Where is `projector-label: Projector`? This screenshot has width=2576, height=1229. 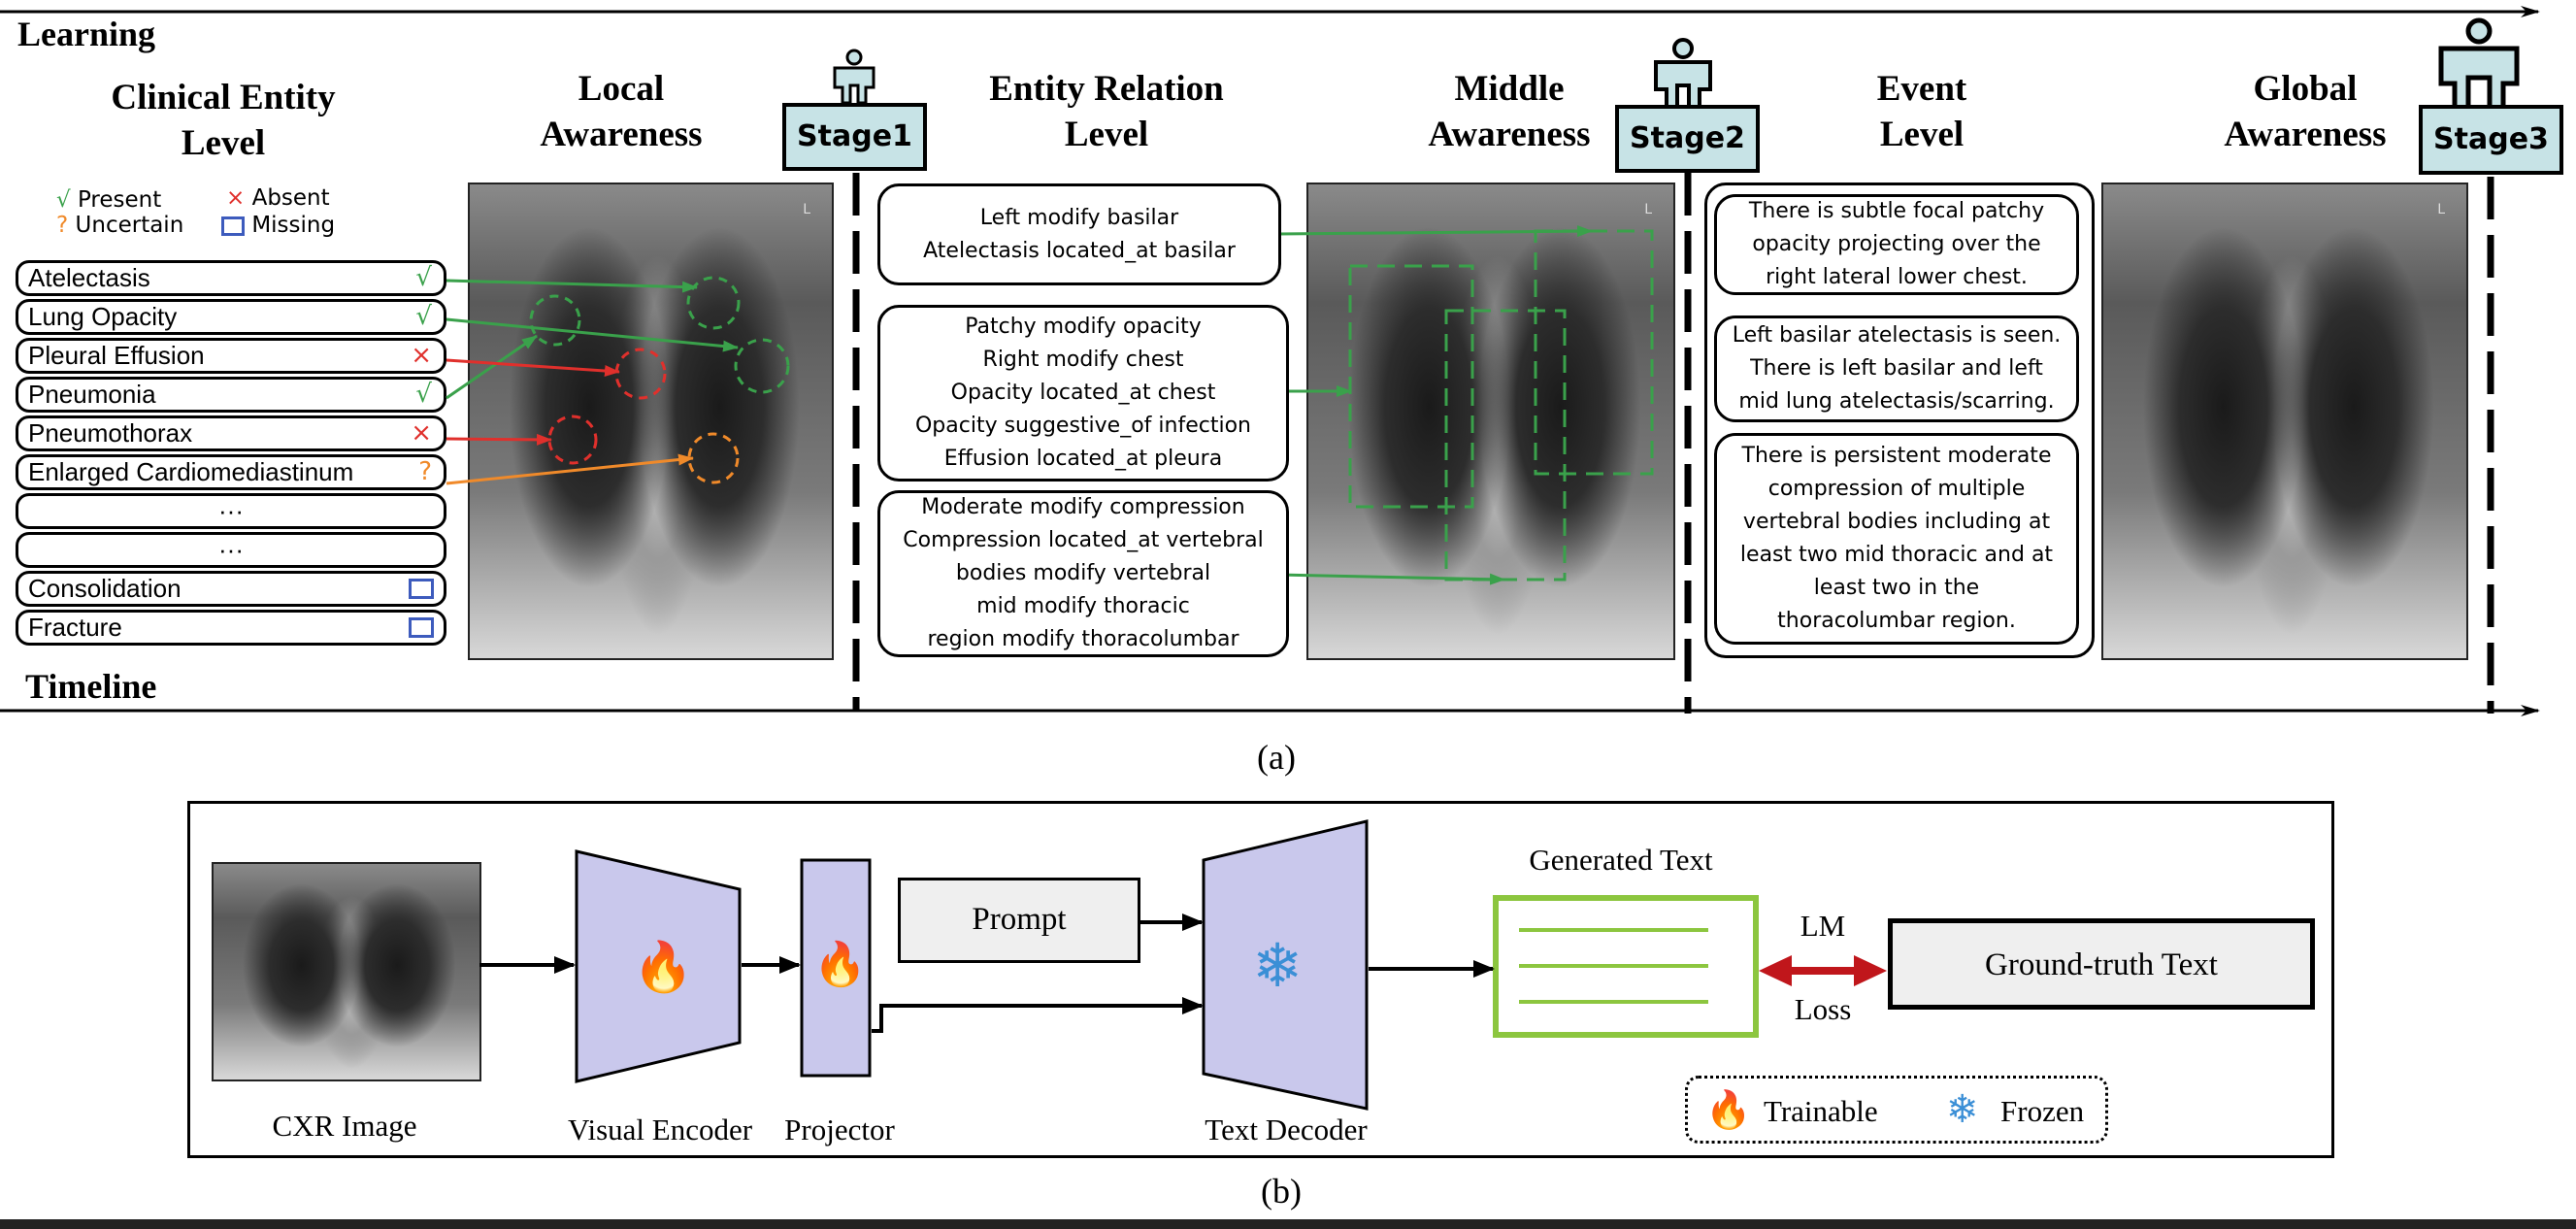
projector-label: Projector is located at coordinates (839, 1130).